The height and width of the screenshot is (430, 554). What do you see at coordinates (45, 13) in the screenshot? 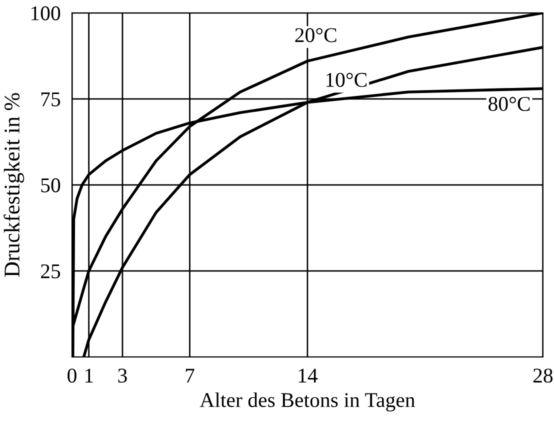
I see `y-tick-label: 100` at bounding box center [45, 13].